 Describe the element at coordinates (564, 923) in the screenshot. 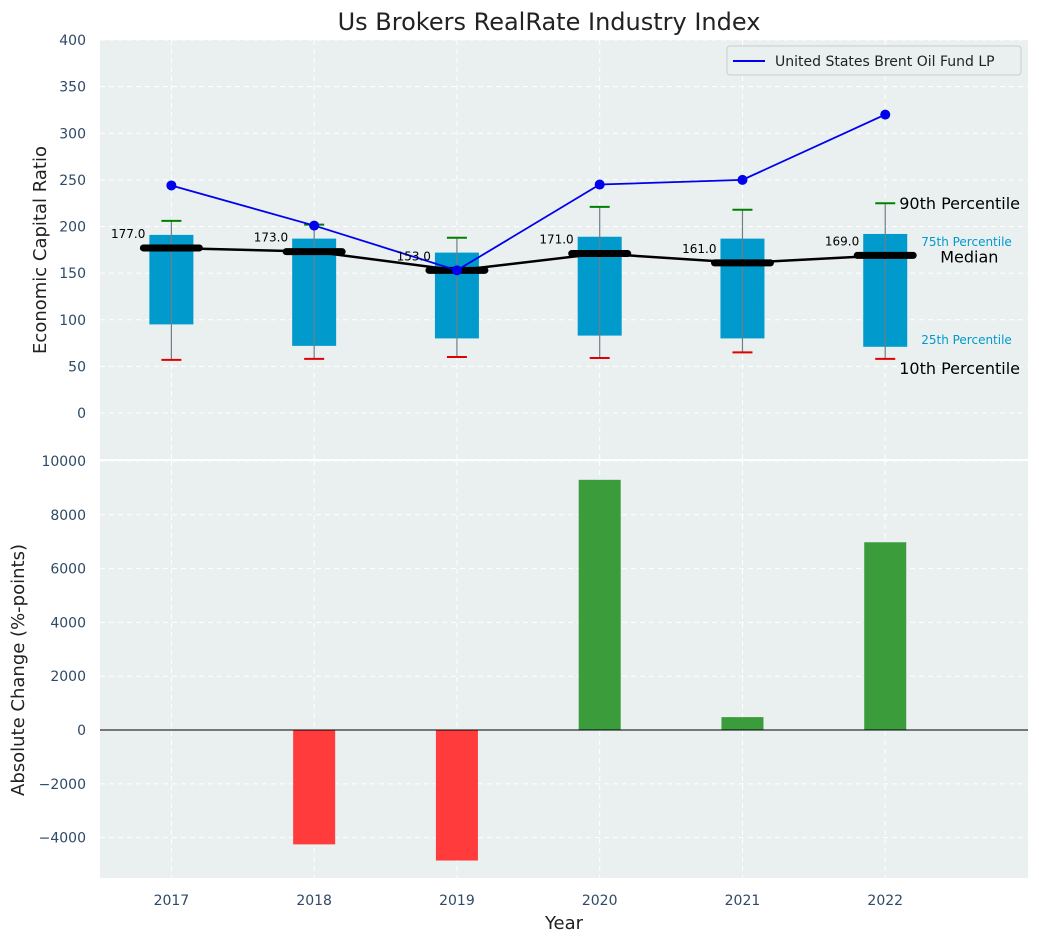

I see `x-axis-label: Year` at that location.